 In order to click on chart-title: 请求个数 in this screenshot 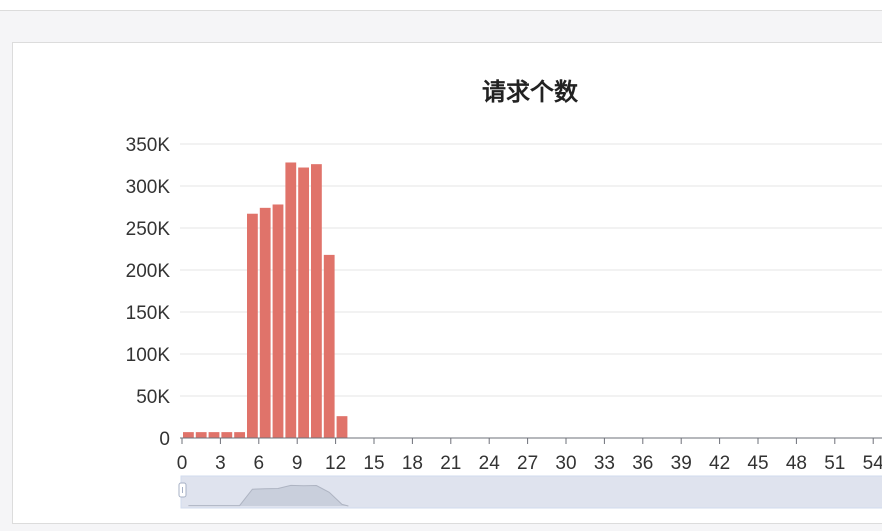, I will do `click(530, 92)`.